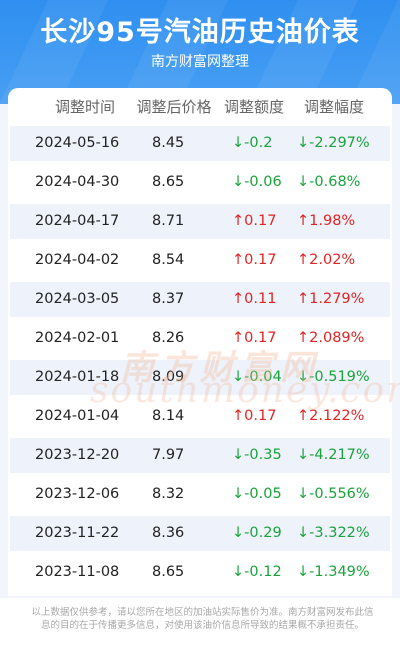 The height and width of the screenshot is (645, 400). I want to click on table-row: 2024-01-18 8.09 ↓-0.04 ↓-0.519%, so click(200, 377).